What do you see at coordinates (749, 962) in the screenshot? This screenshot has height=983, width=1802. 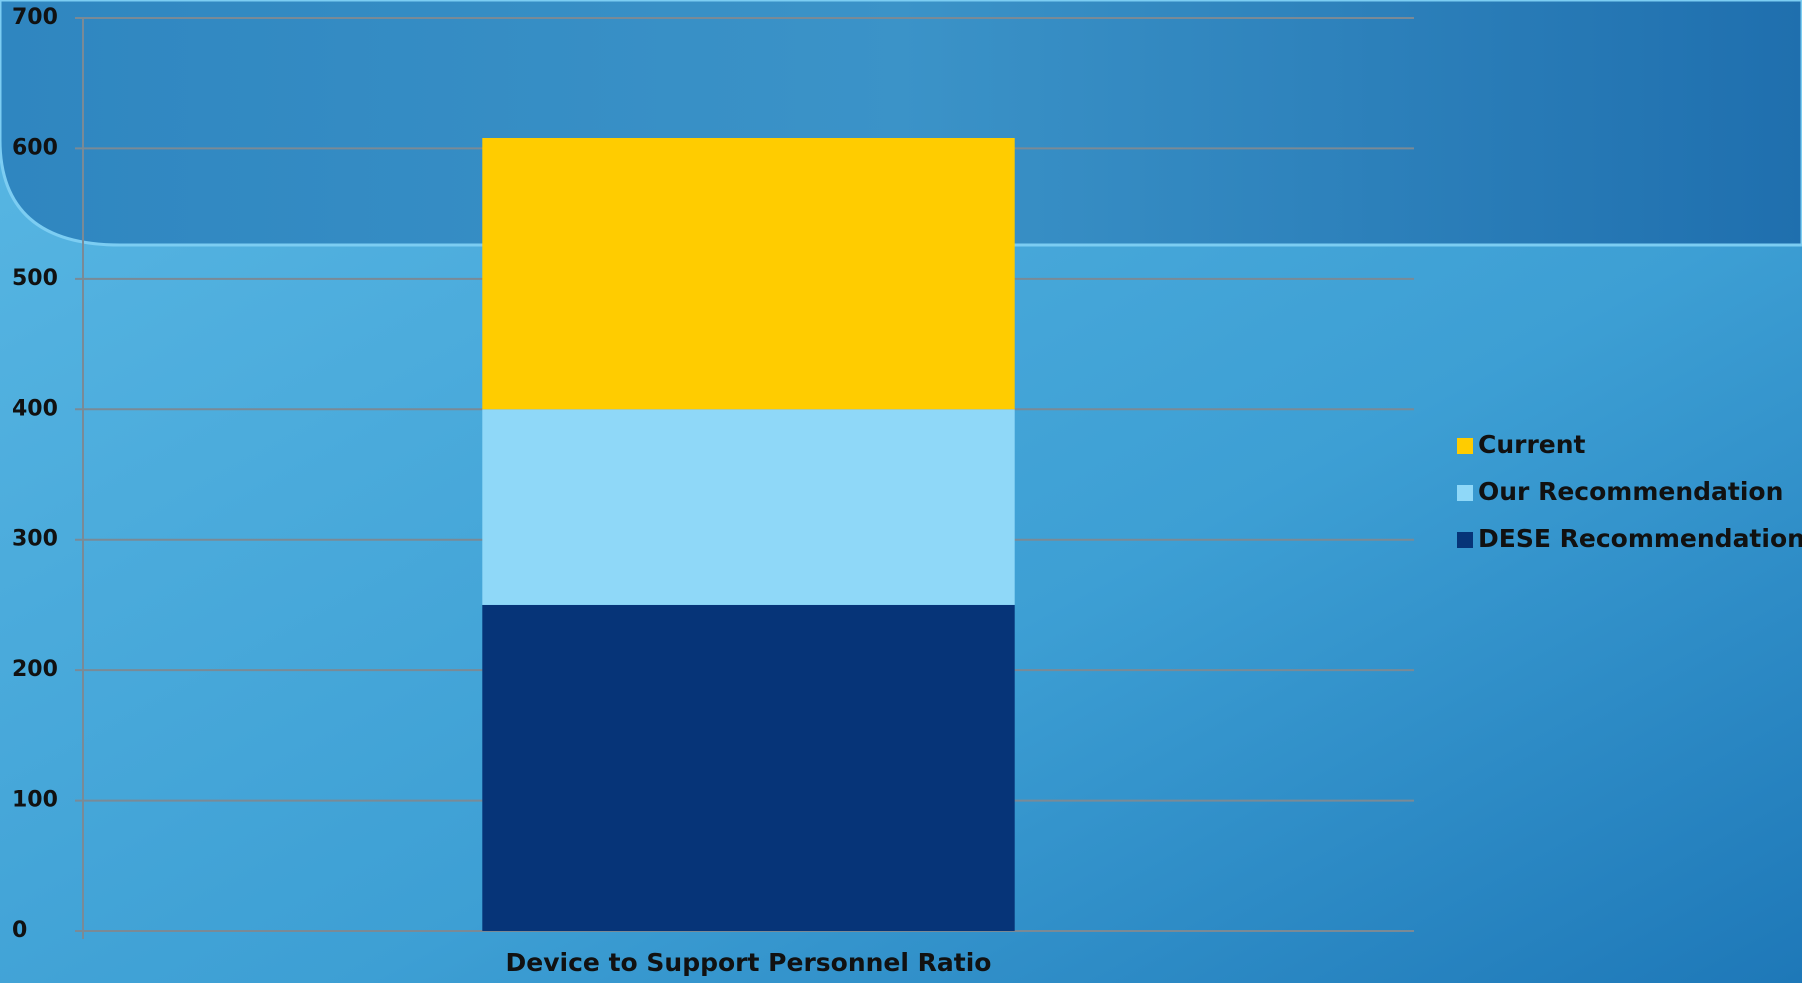 I see `x-tick-label: Device to Support Personnel Ratio` at bounding box center [749, 962].